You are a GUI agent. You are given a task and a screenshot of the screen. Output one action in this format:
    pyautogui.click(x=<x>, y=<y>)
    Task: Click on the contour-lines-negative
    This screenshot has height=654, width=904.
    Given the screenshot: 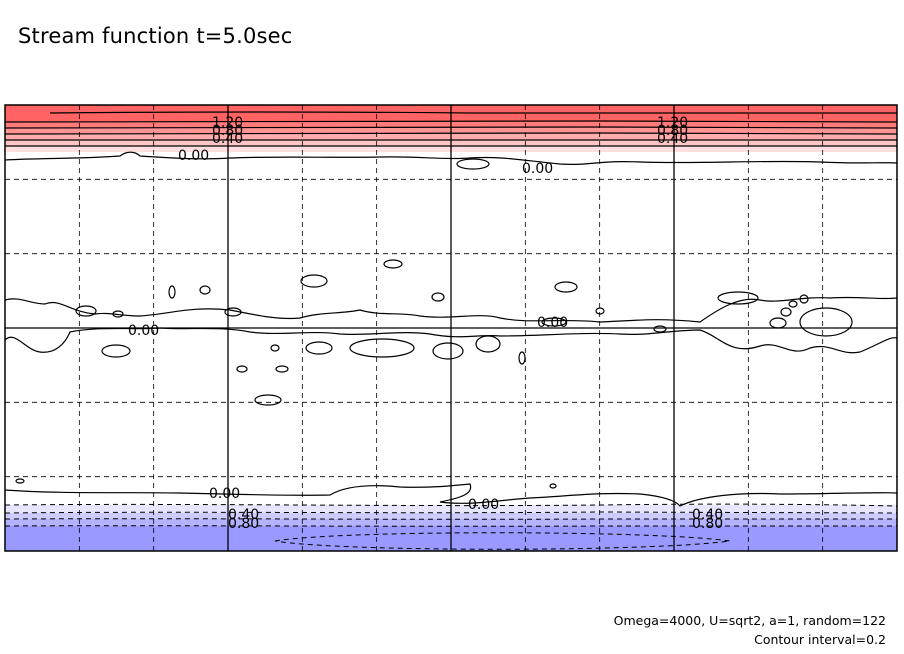 What is the action you would take?
    pyautogui.click(x=451, y=526)
    